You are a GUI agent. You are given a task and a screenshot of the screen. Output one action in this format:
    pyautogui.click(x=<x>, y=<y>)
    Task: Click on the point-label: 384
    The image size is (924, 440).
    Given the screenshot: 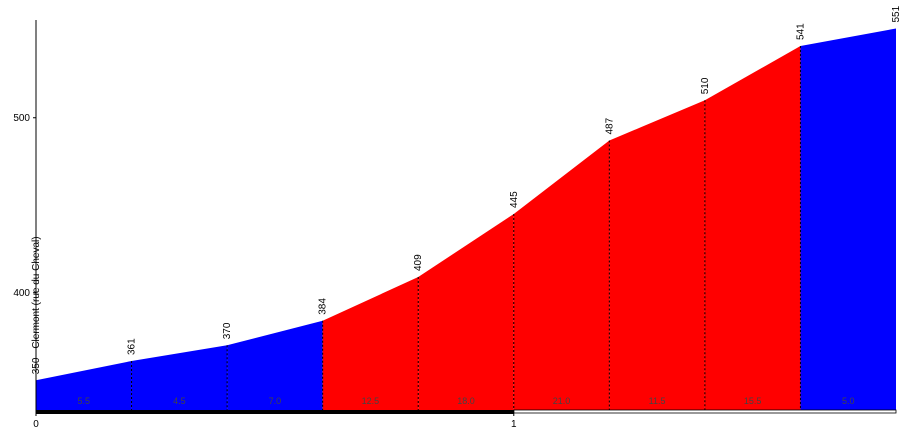 What is the action you would take?
    pyautogui.click(x=323, y=306)
    